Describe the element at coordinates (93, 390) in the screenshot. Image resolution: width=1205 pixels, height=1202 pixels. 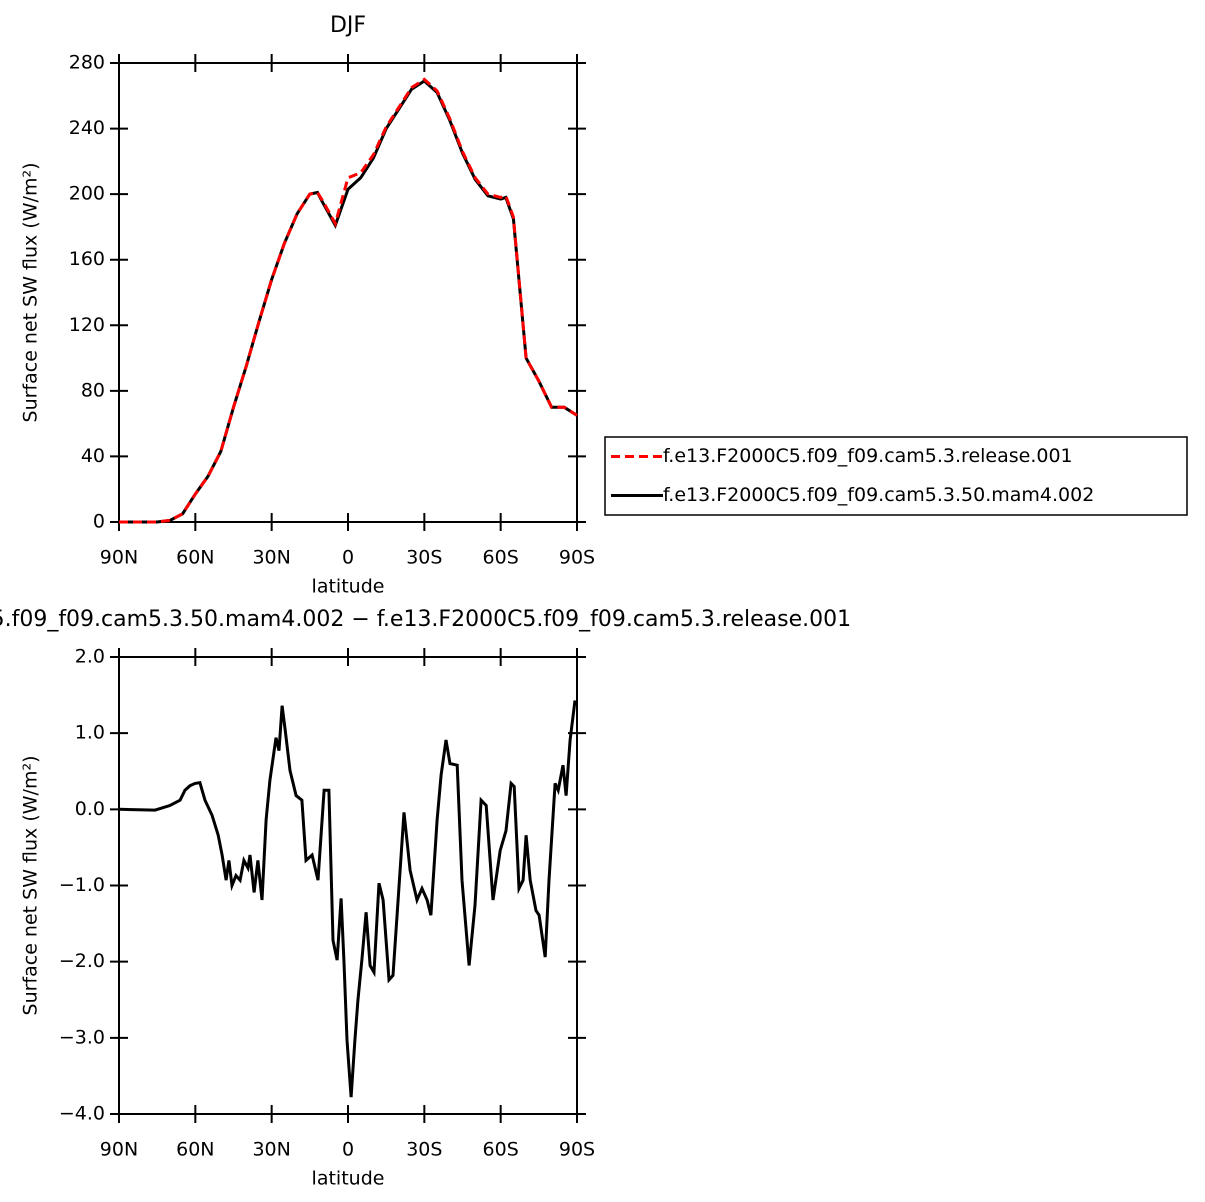
I see `y-tick-label: 80` at that location.